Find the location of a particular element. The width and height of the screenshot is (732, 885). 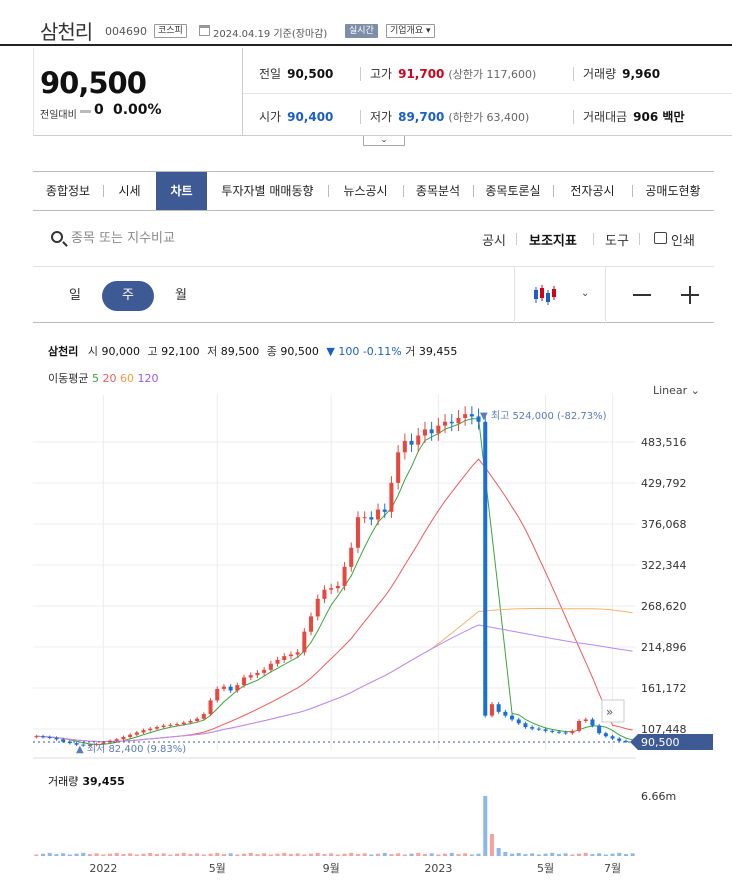

tools-button: 도구 is located at coordinates (617, 241).